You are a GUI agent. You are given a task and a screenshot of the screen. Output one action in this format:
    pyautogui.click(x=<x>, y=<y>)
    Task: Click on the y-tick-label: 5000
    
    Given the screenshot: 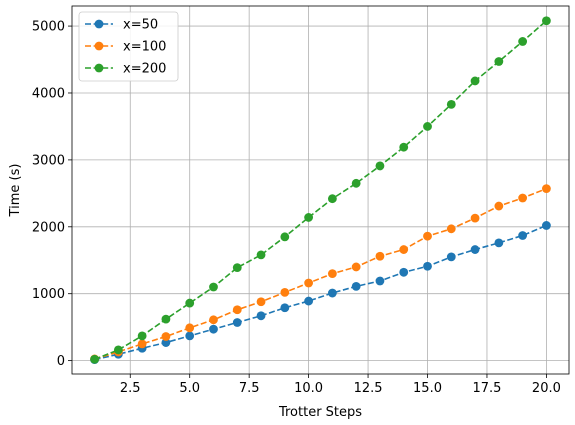 What is the action you would take?
    pyautogui.click(x=48, y=27)
    